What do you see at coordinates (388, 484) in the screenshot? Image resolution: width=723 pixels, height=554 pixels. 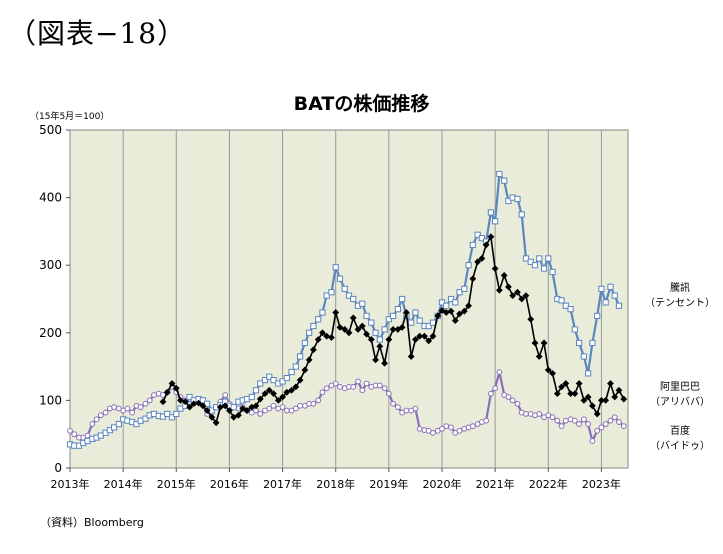 I see `x-tick-label: 2019年` at bounding box center [388, 484].